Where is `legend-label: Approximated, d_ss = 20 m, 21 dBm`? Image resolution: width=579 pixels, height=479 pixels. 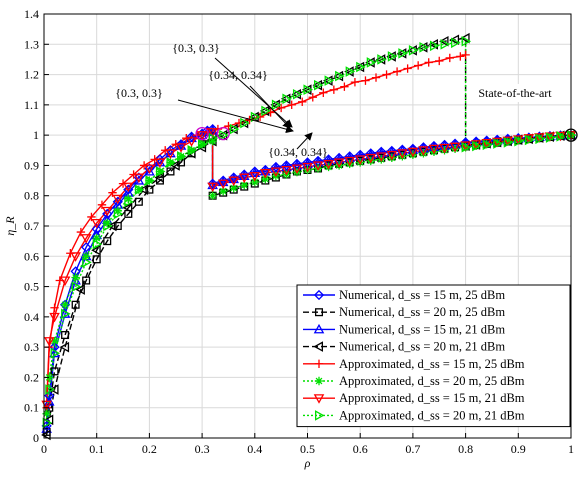 legend-label: Approximated, d_ss = 20 m, 21 dBm is located at coordinates (432, 415).